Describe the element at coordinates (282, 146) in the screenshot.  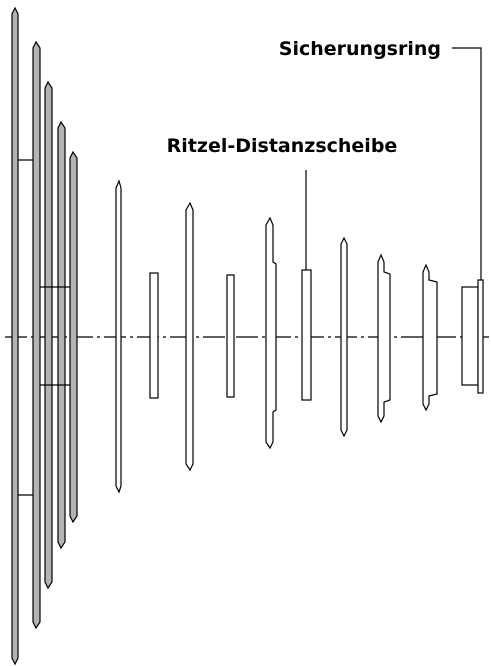
I see `label-spacer: Ritzel-Distanzscheibe` at that location.